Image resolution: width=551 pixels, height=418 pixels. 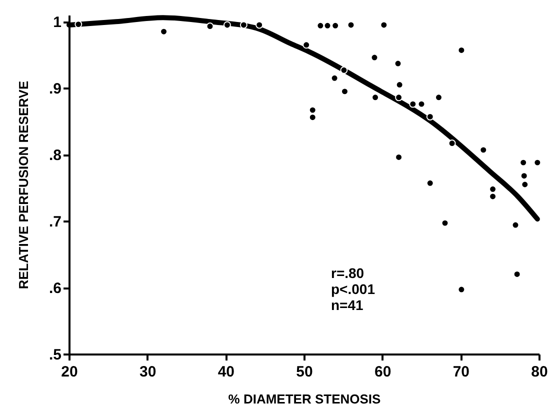 I want to click on x-tick-label: 50, so click(x=304, y=372).